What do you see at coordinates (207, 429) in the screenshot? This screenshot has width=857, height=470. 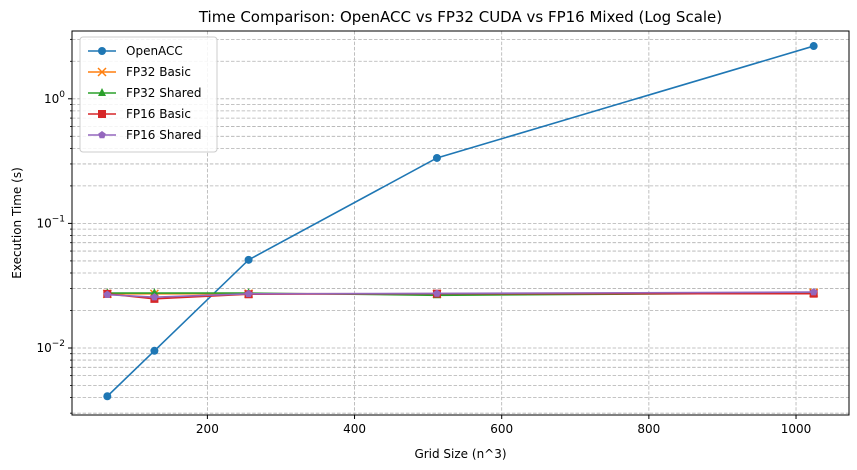 I see `x-tick-label: 200` at bounding box center [207, 429].